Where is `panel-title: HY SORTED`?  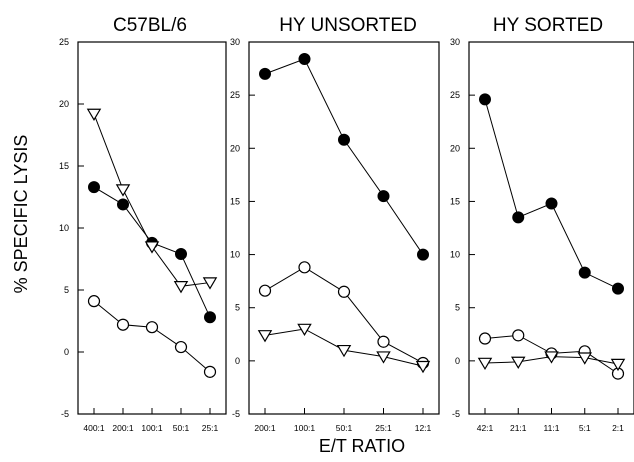
panel-title: HY SORTED is located at coordinates (548, 25).